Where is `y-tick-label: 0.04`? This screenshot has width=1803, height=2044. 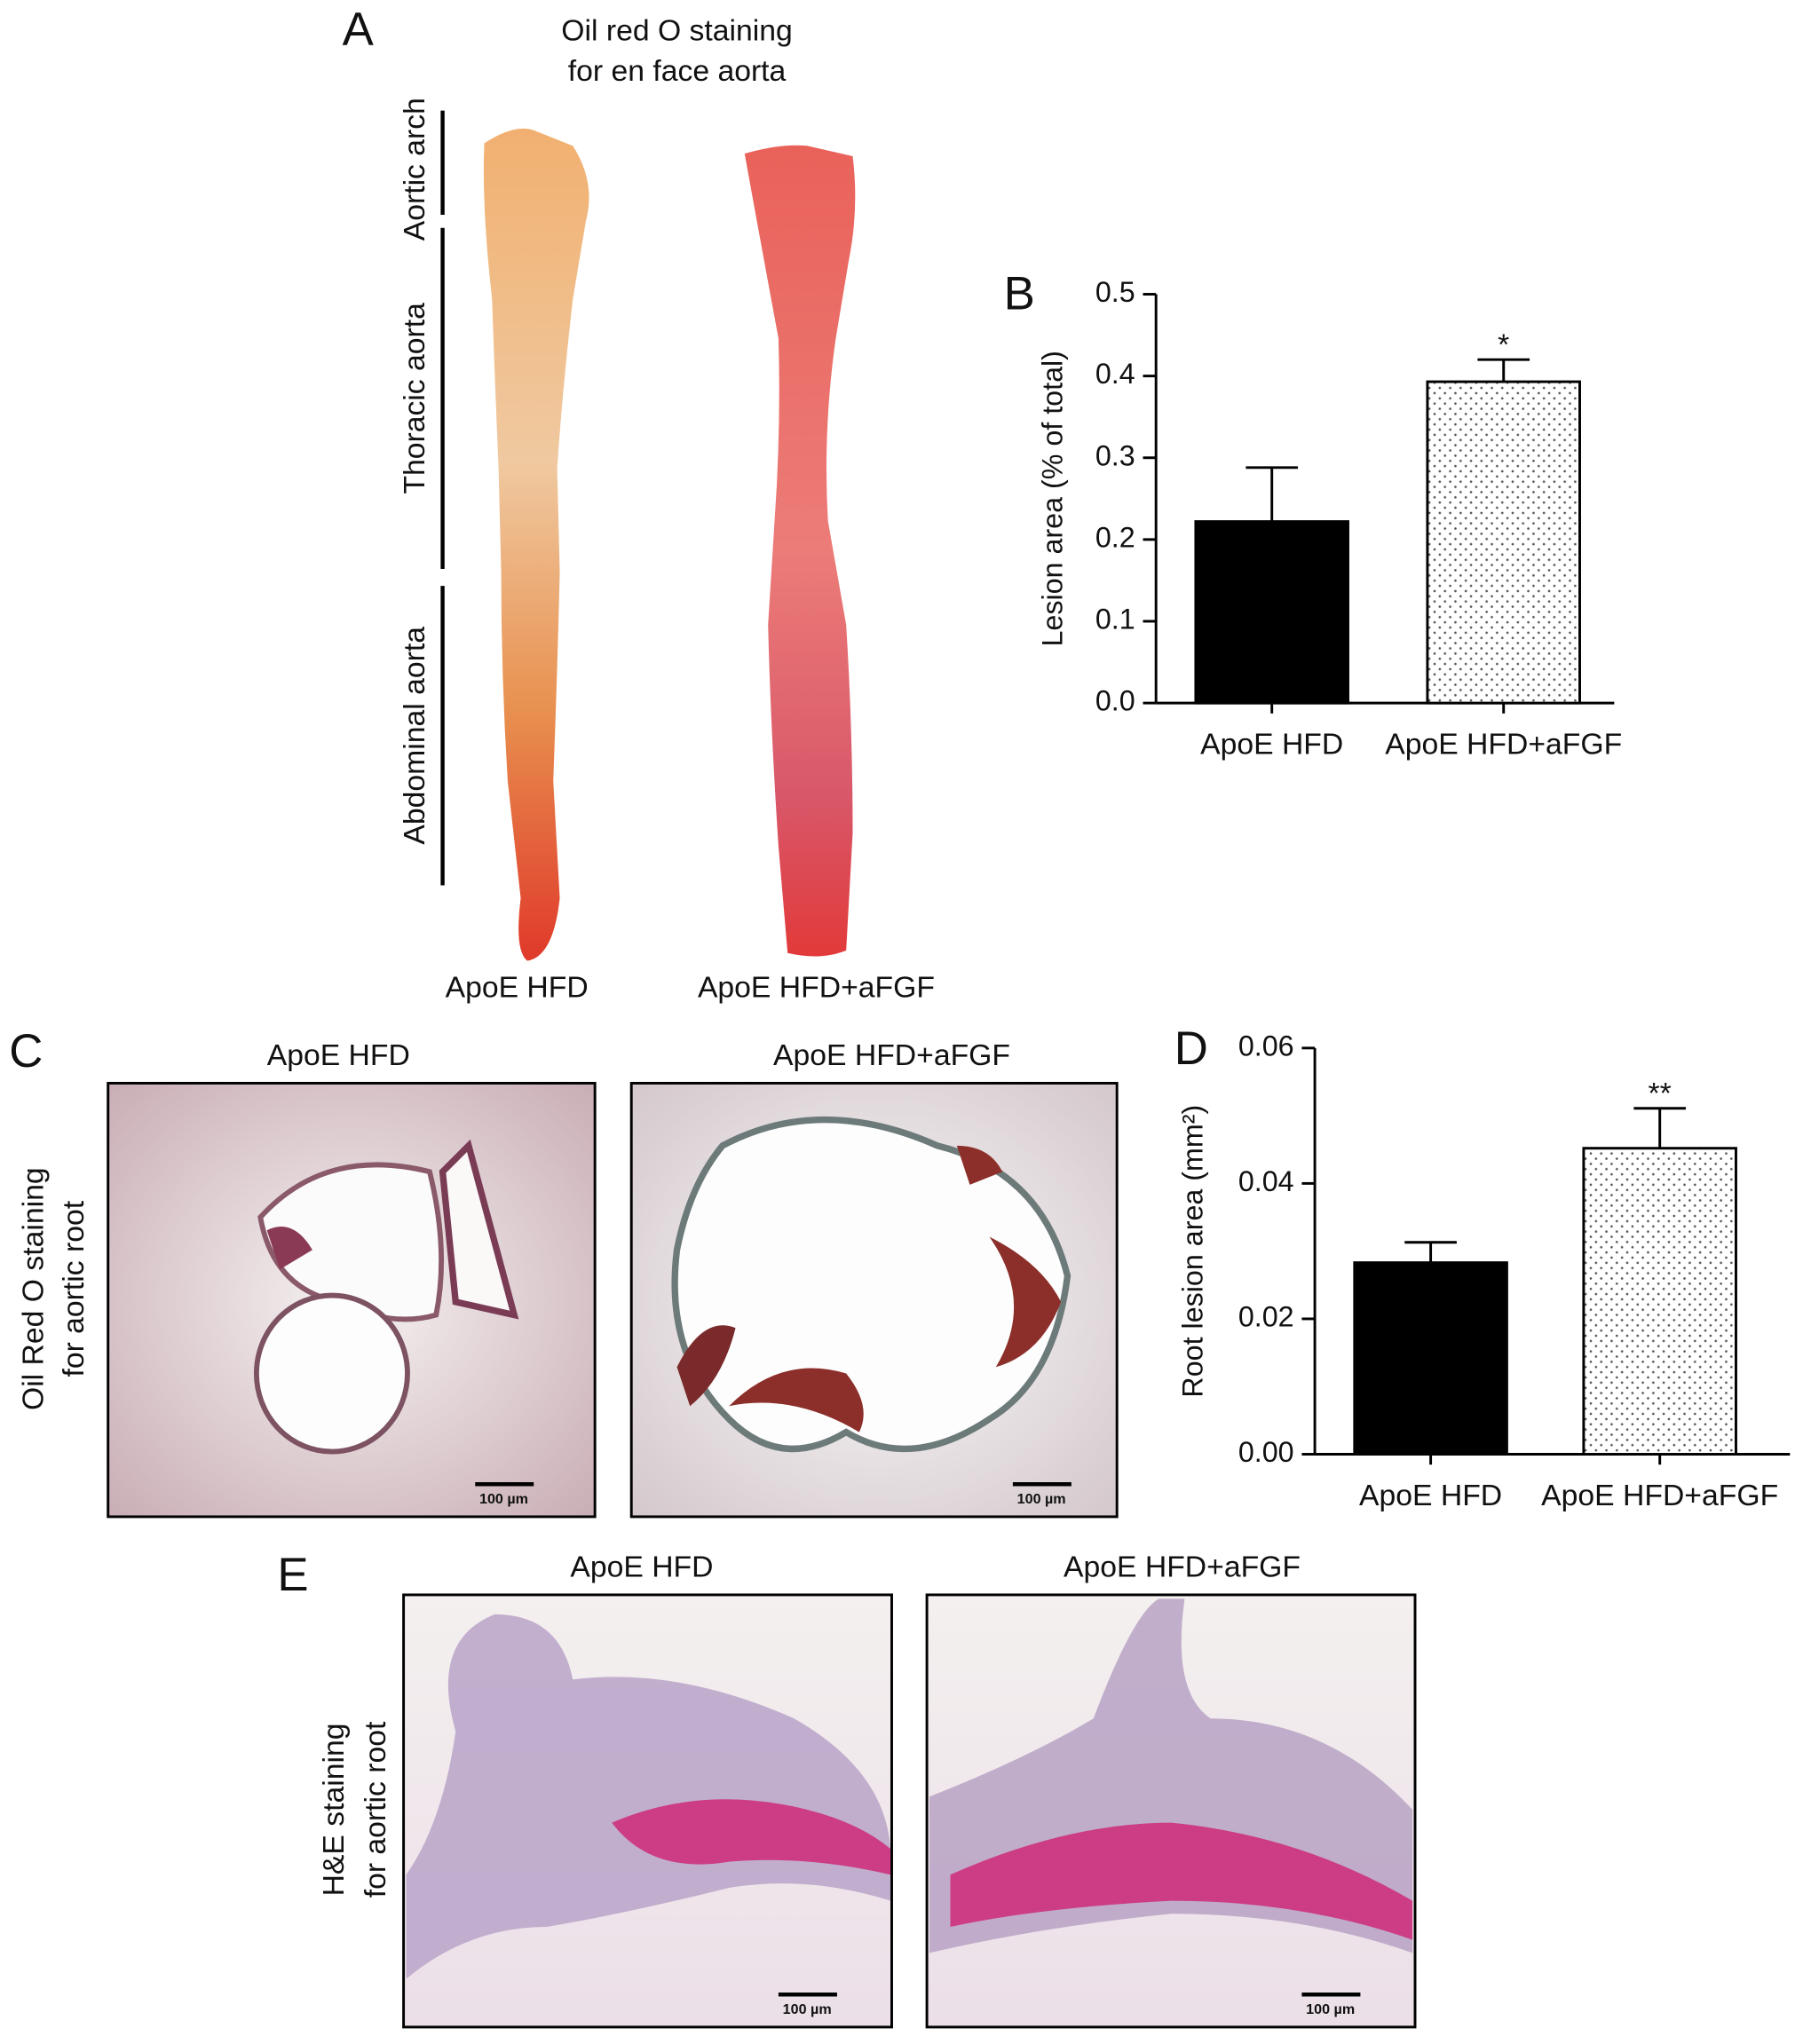 y-tick-label: 0.04 is located at coordinates (1266, 1181).